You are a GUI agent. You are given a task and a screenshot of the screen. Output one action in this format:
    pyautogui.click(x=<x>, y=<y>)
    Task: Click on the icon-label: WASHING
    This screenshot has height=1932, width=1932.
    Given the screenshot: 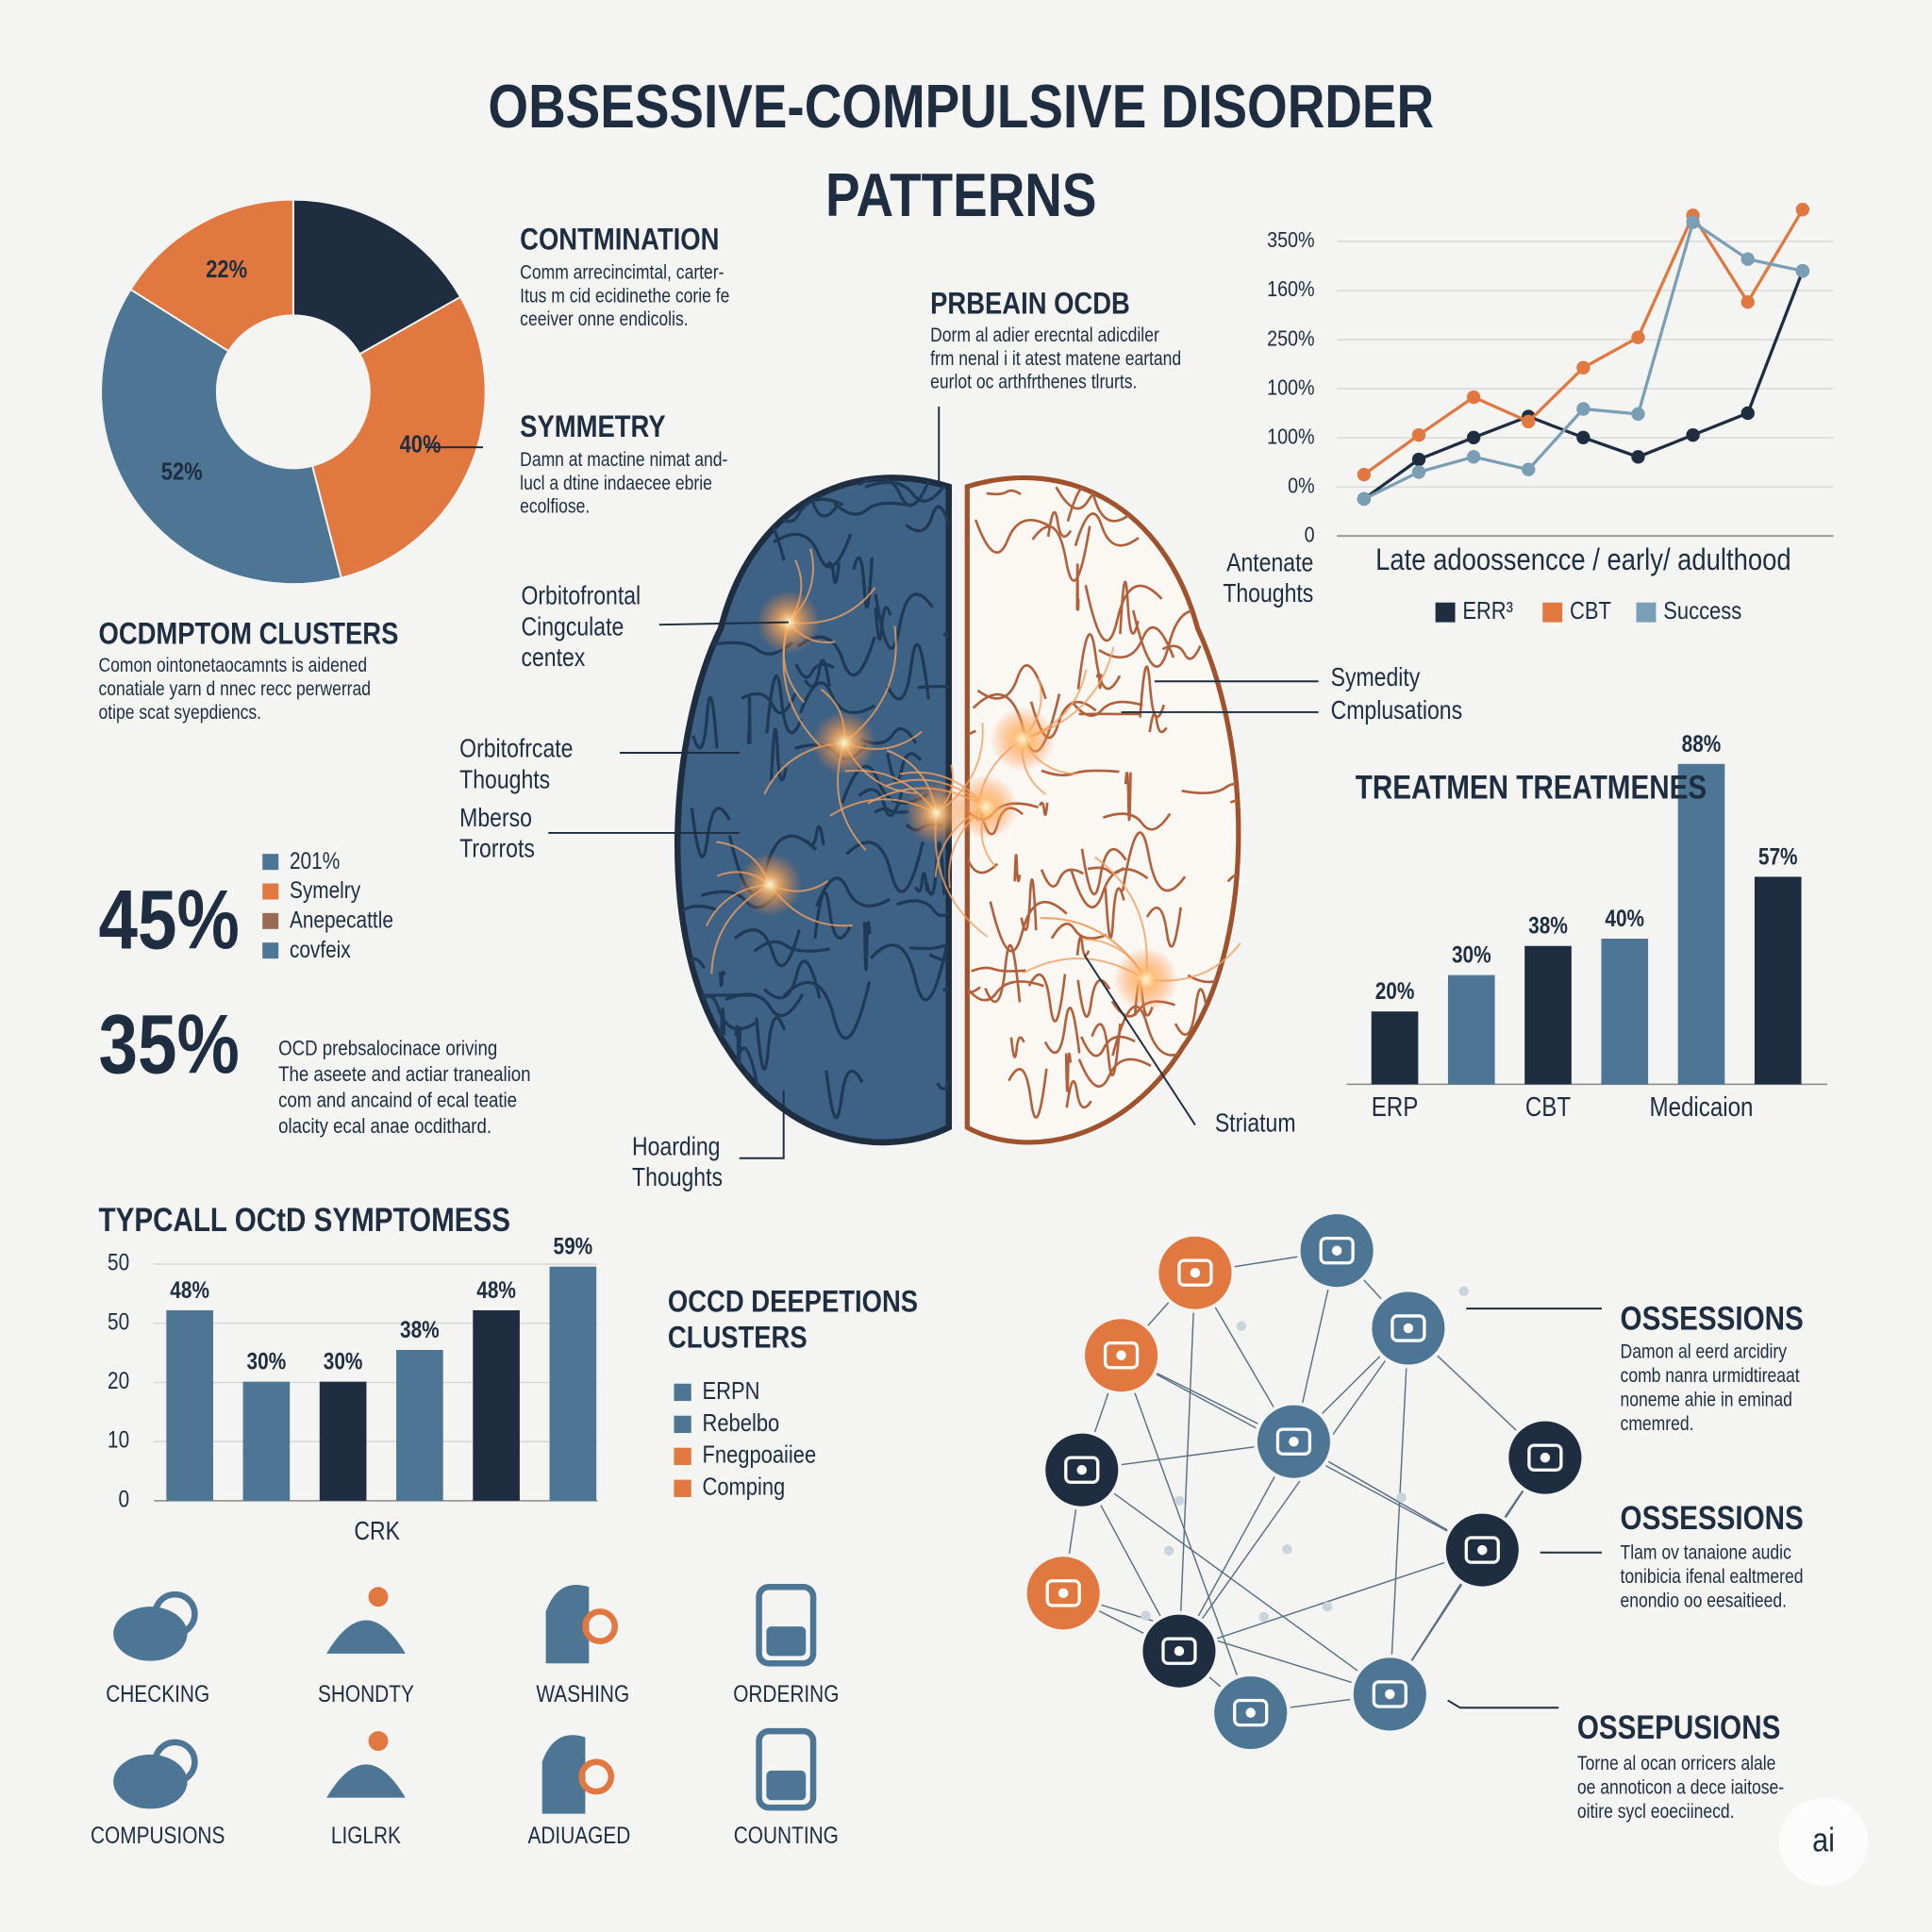 What is the action you would take?
    pyautogui.click(x=583, y=1694)
    